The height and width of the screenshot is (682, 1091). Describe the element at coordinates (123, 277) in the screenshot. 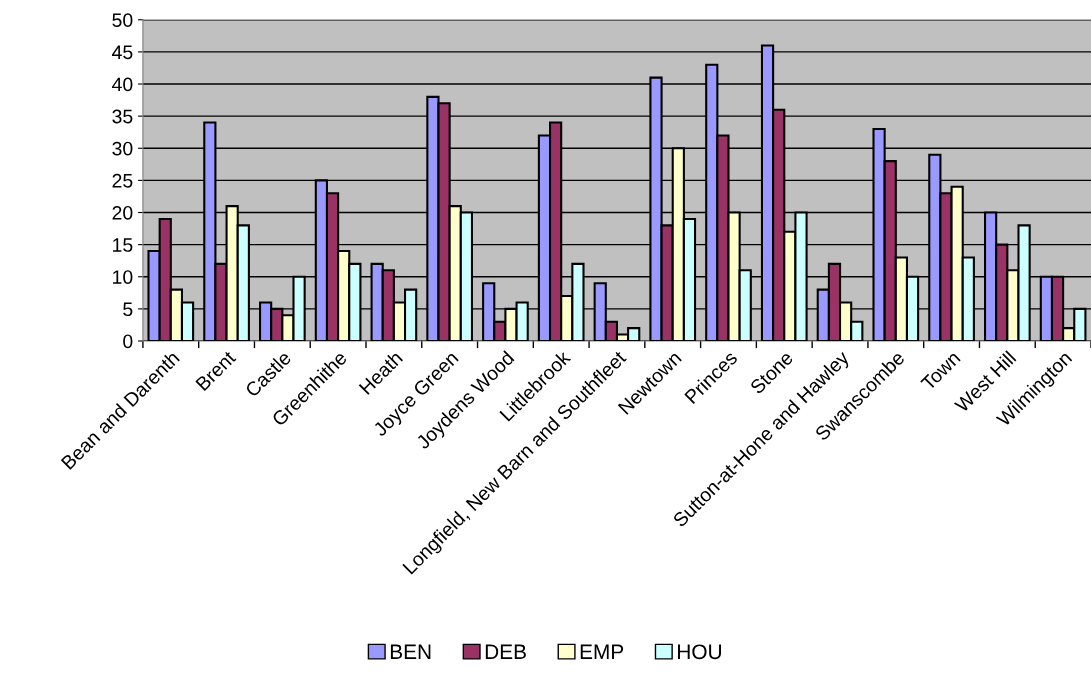

I see `y-tick-label: 10` at that location.